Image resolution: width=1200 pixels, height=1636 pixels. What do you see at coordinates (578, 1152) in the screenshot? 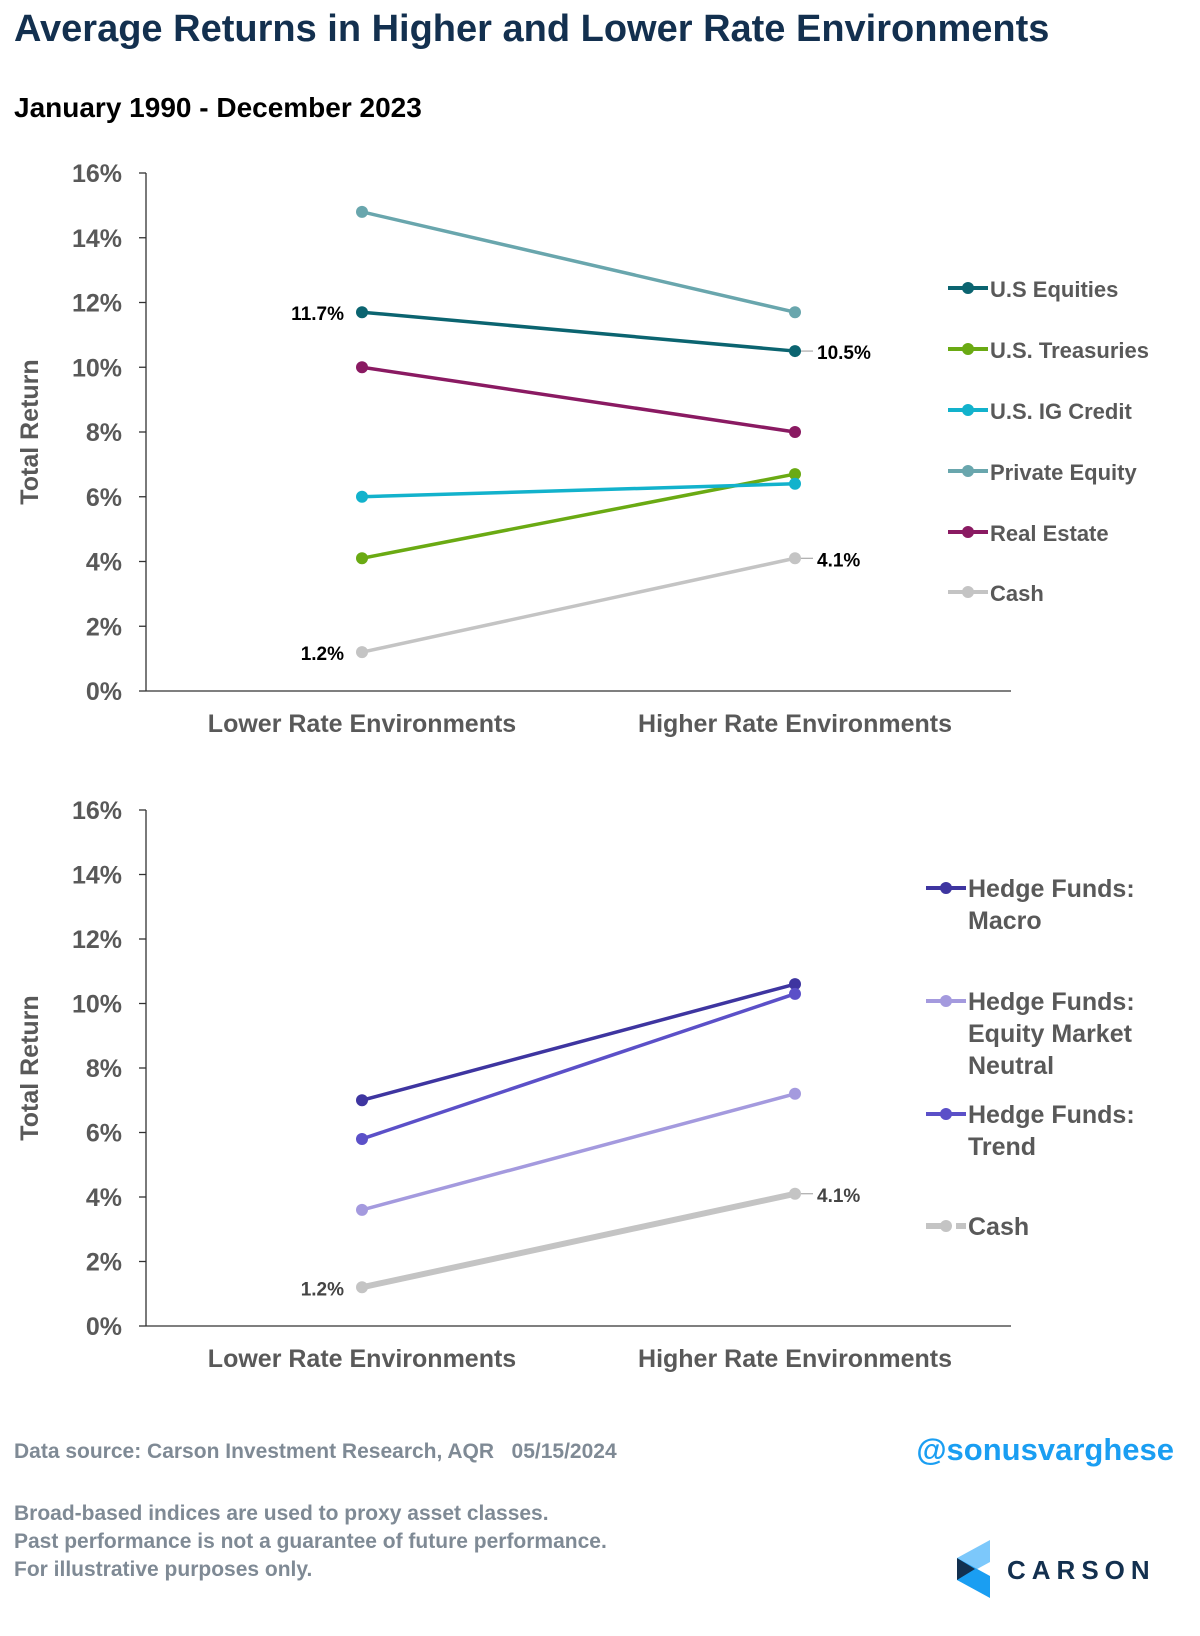
I see `series-line-hedge-funds-equity-market-neutral` at bounding box center [578, 1152].